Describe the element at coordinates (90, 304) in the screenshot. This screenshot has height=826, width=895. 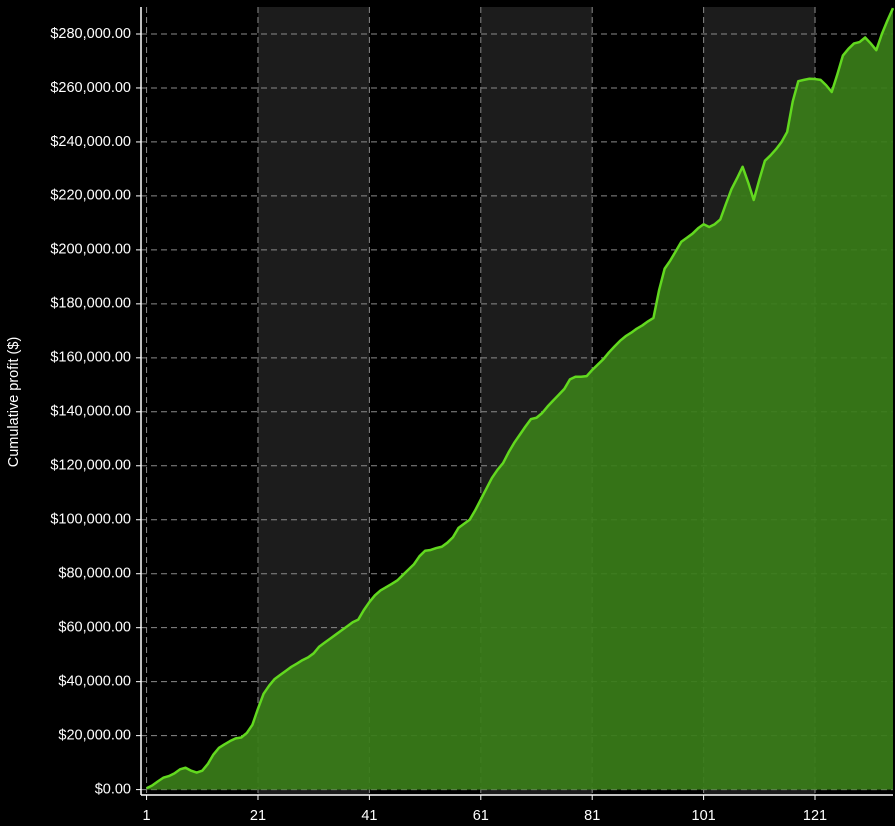
I see `y-tick-label: $180,000.00` at that location.